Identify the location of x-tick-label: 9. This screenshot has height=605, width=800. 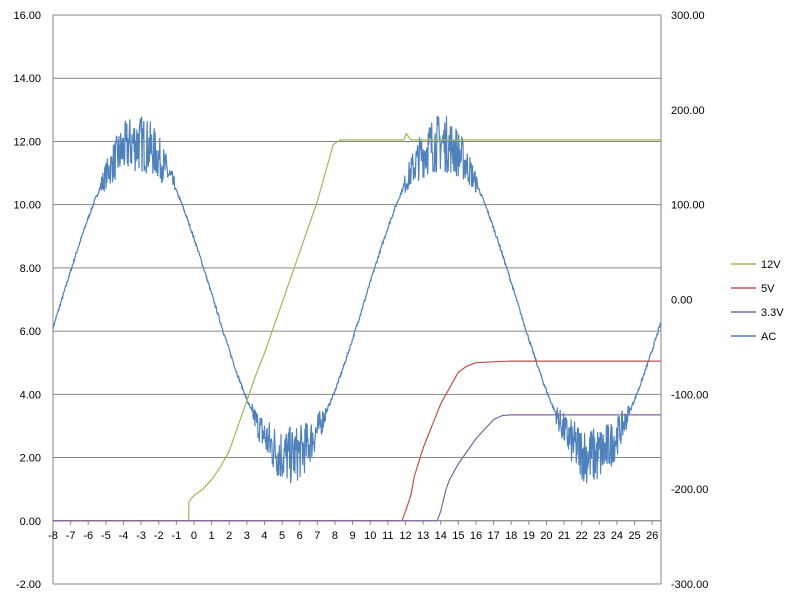
(353, 536).